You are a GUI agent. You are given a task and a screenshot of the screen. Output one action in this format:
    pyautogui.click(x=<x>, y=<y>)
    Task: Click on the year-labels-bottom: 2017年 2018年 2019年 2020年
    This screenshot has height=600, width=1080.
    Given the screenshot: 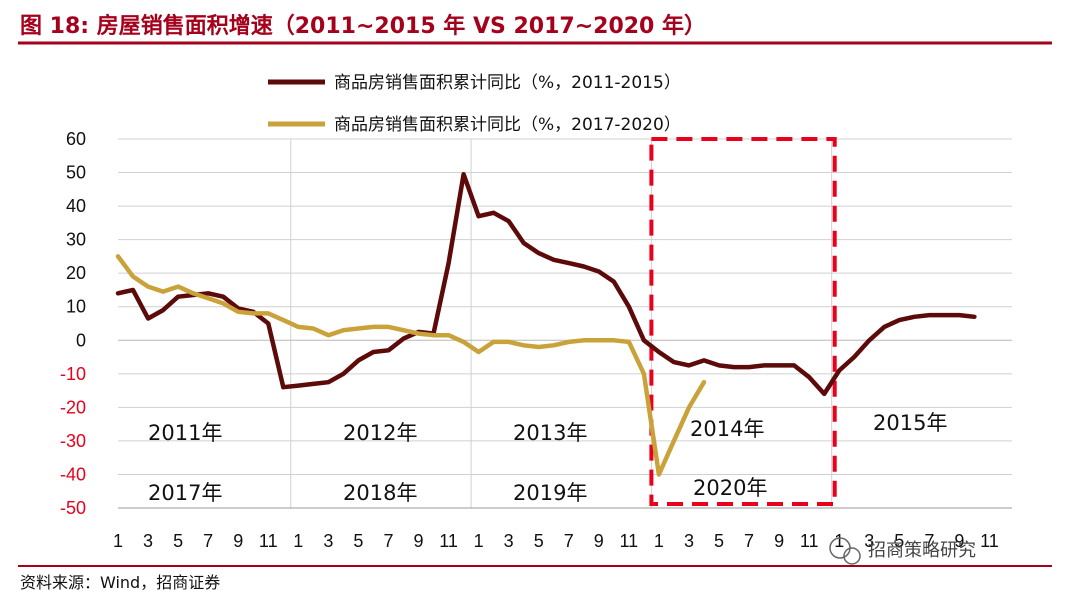 What is the action you would take?
    pyautogui.click(x=457, y=490)
    